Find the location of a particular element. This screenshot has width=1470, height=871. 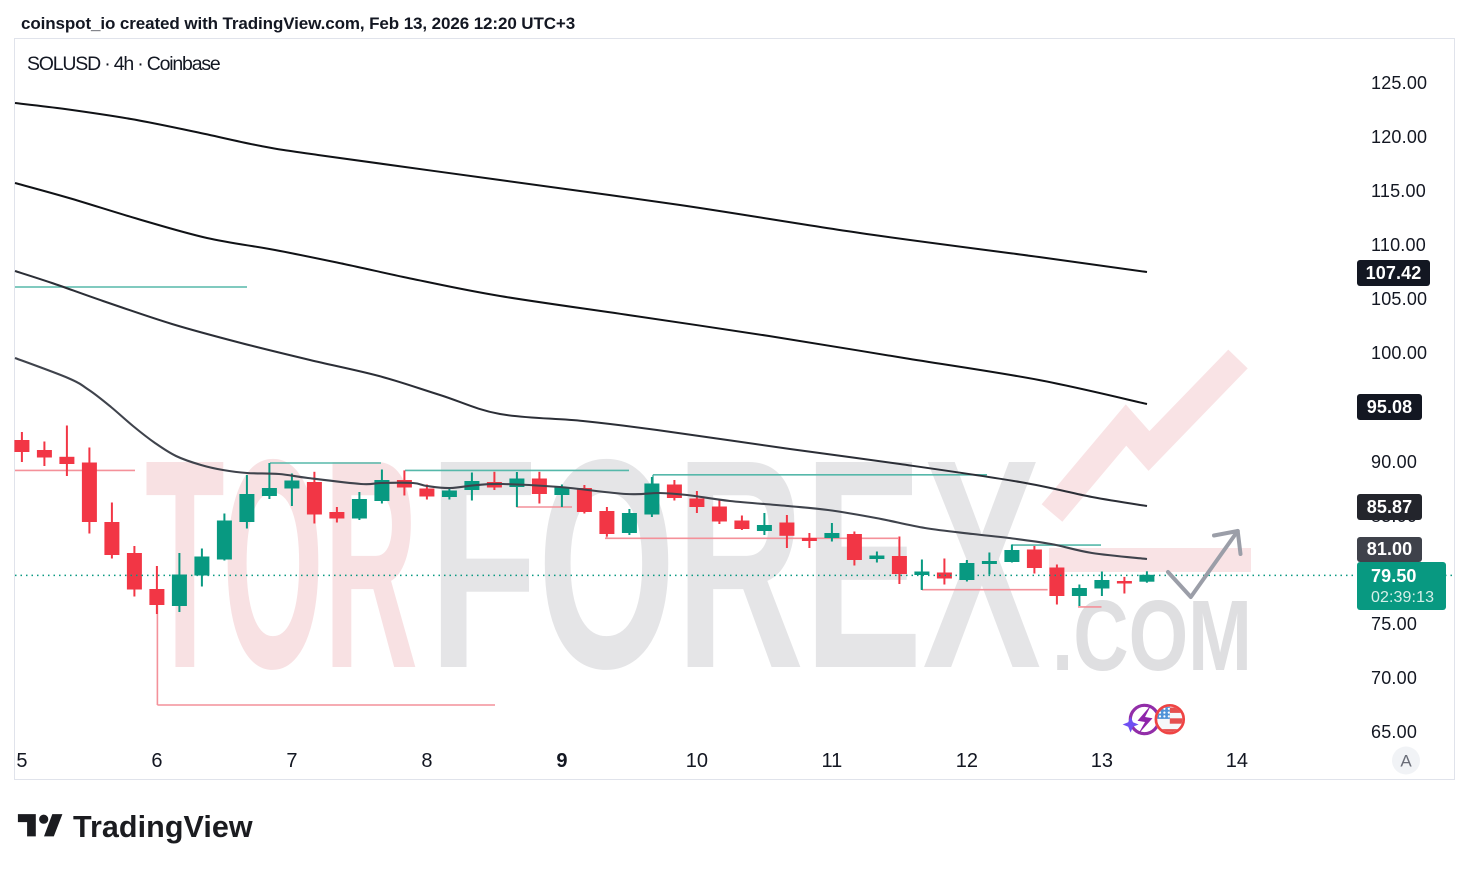

svg-text: A is located at coordinates (1406, 761).